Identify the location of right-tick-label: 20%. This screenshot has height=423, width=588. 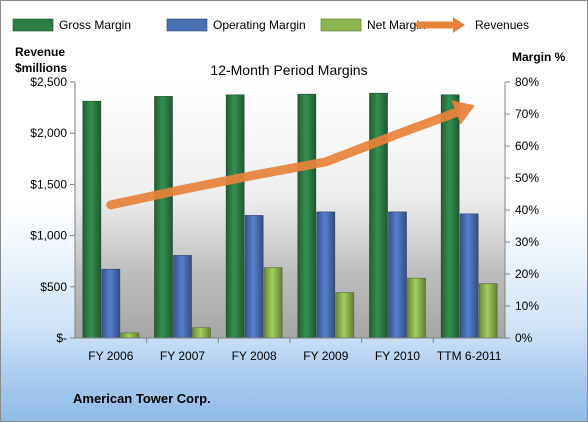
(527, 274).